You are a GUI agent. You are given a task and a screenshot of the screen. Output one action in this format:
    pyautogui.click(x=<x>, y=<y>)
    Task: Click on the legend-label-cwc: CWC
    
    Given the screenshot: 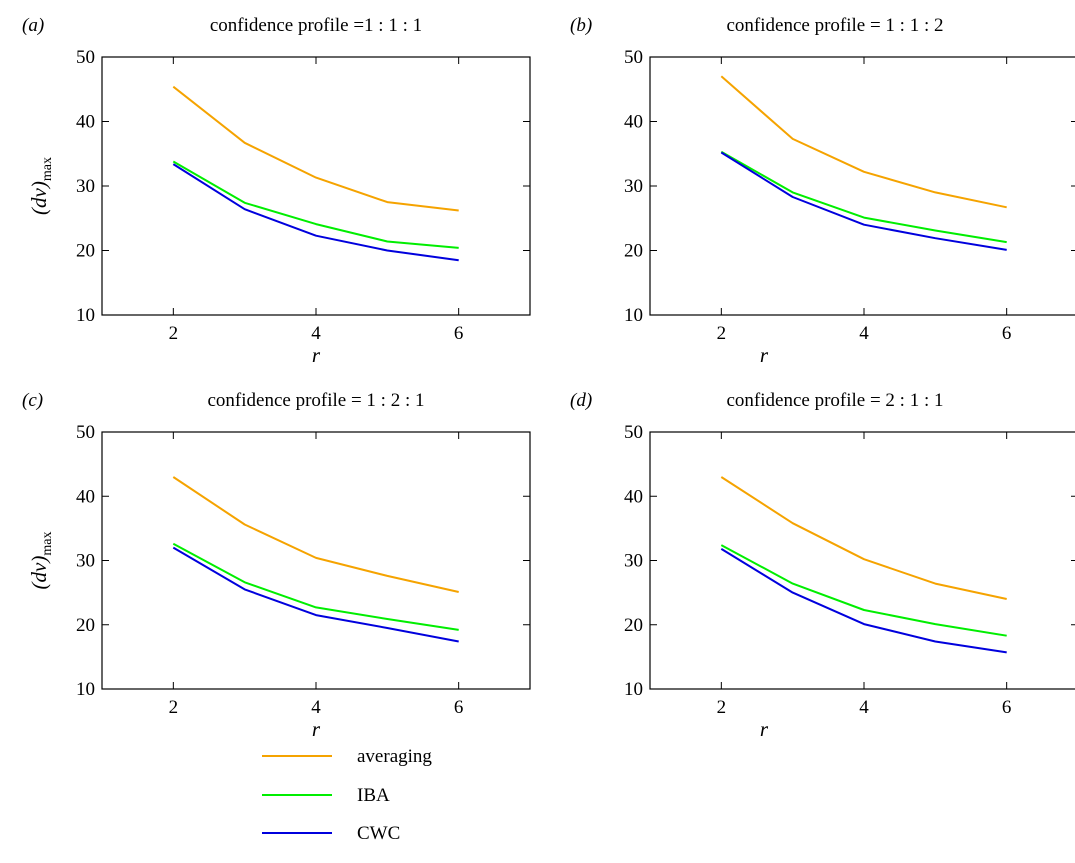 What is the action you would take?
    pyautogui.click(x=378, y=833)
    